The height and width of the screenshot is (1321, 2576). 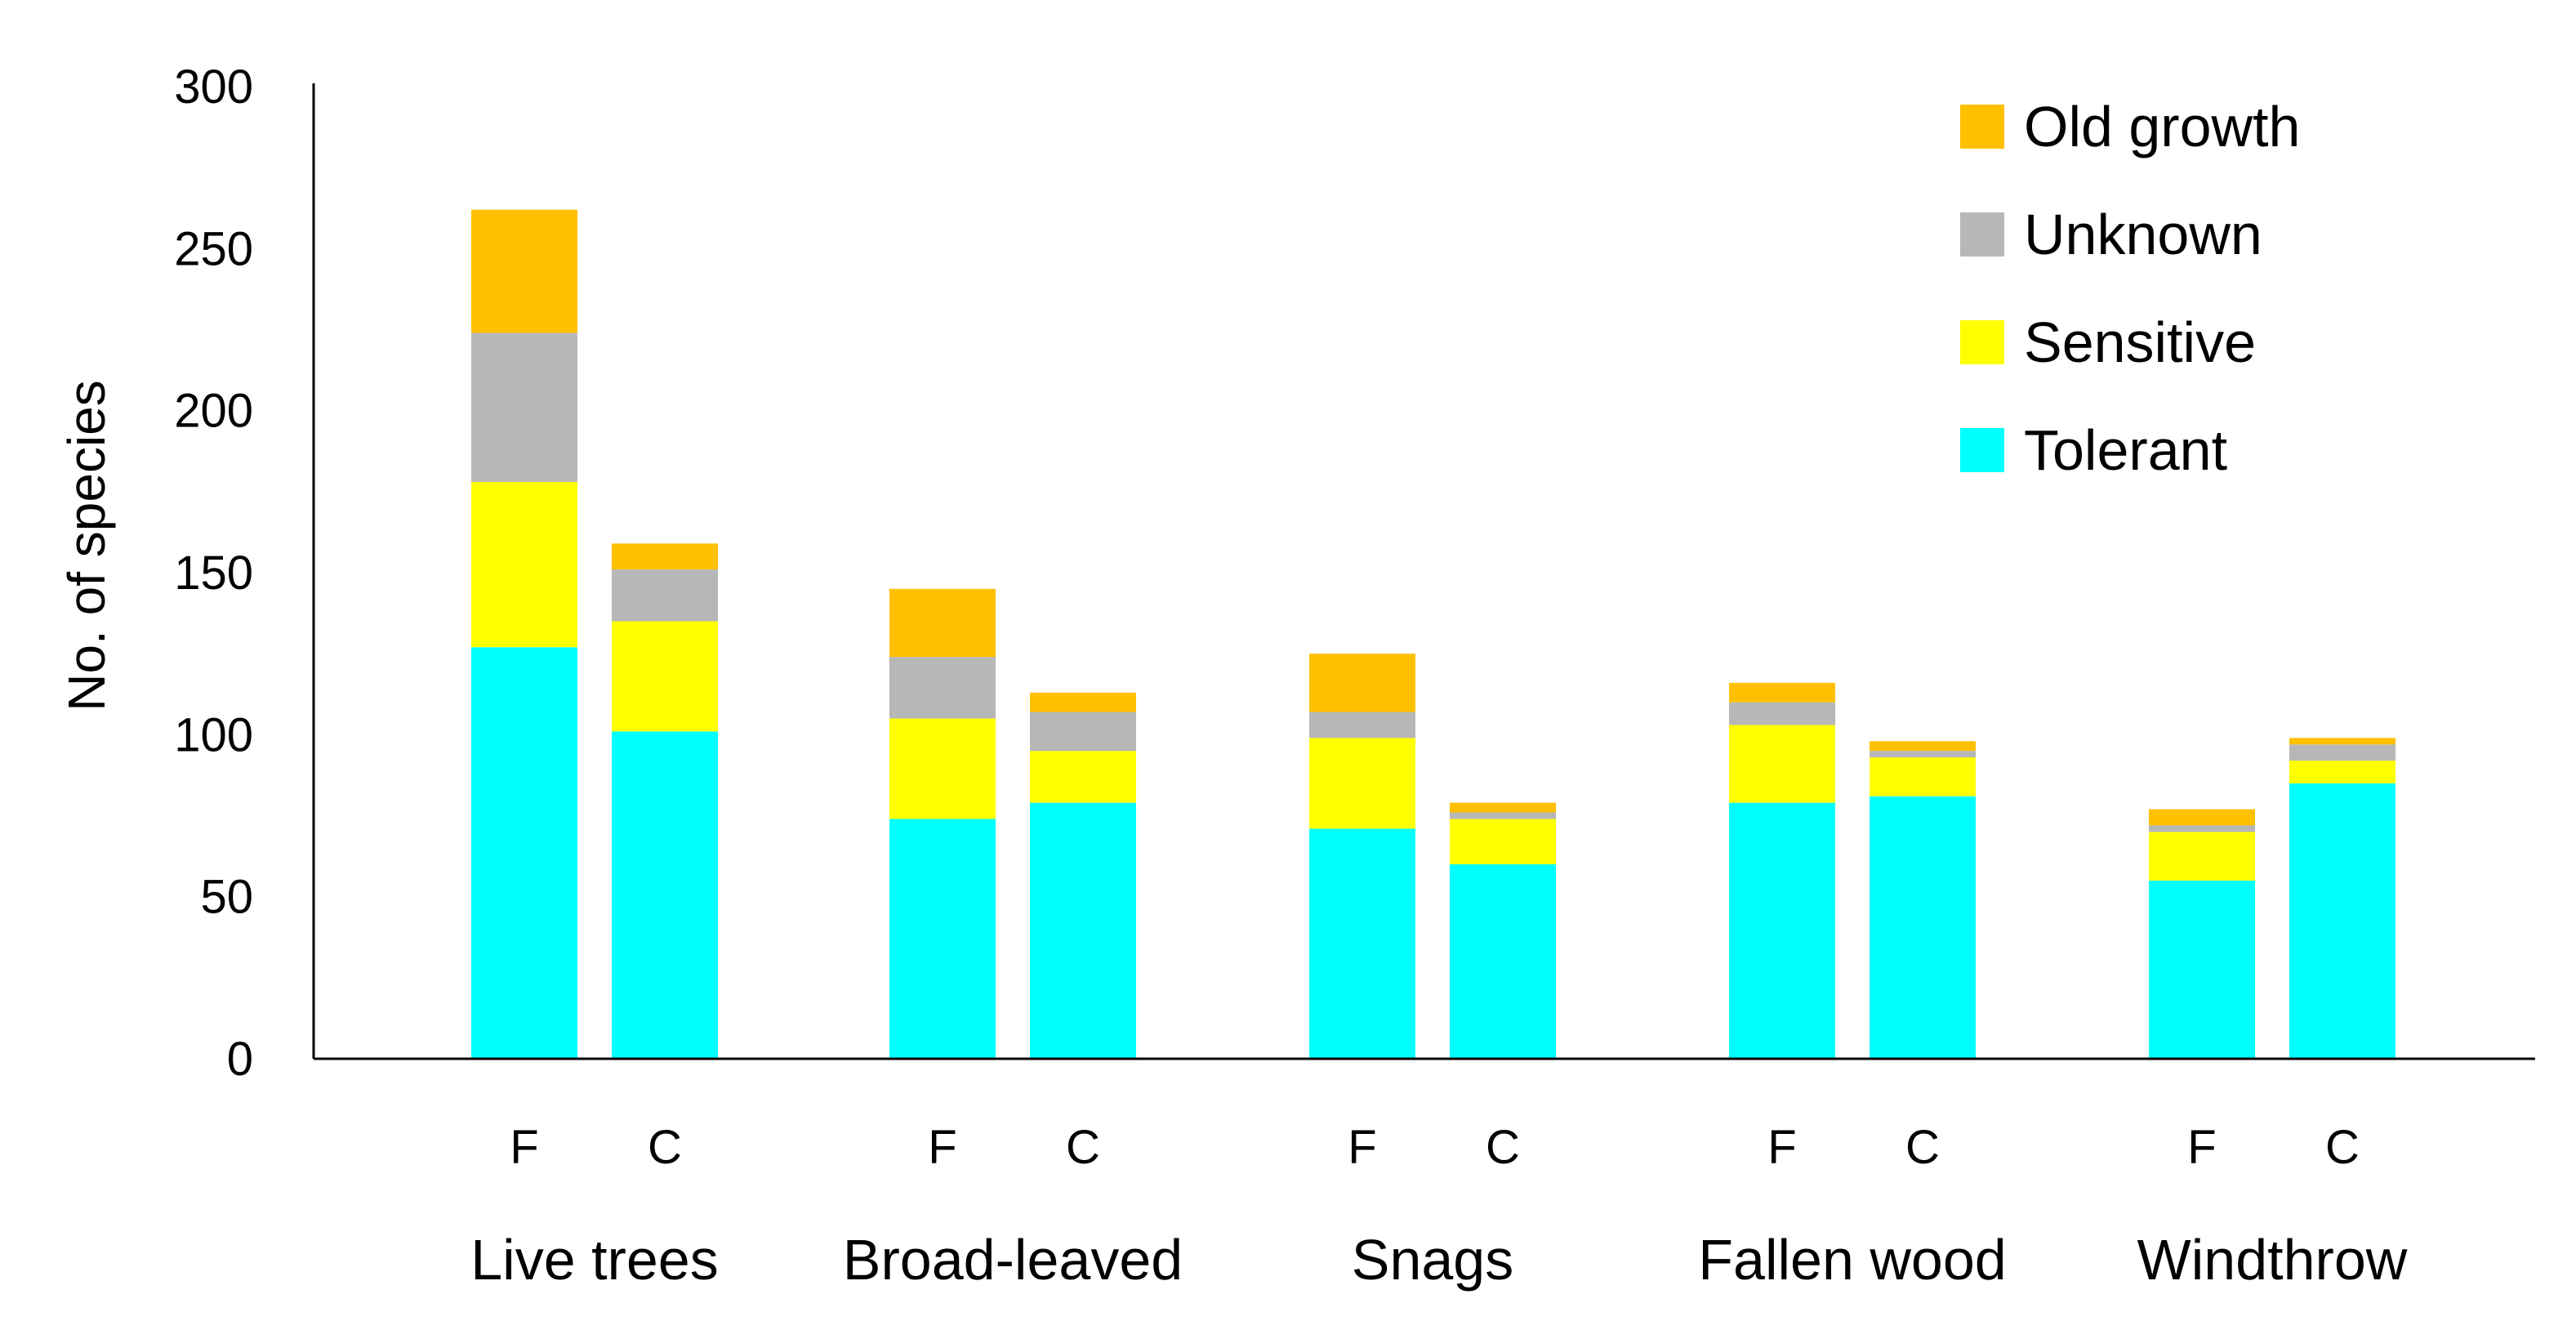 I want to click on bar-sensitive-snags-f, so click(x=1362, y=783).